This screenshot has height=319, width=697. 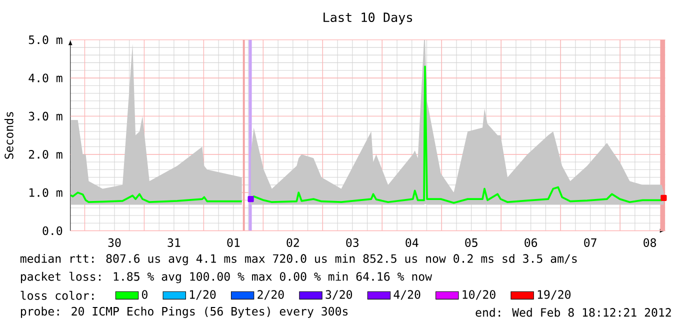 What do you see at coordinates (45, 77) in the screenshot?
I see `y-tick-label: 4.0 m` at bounding box center [45, 77].